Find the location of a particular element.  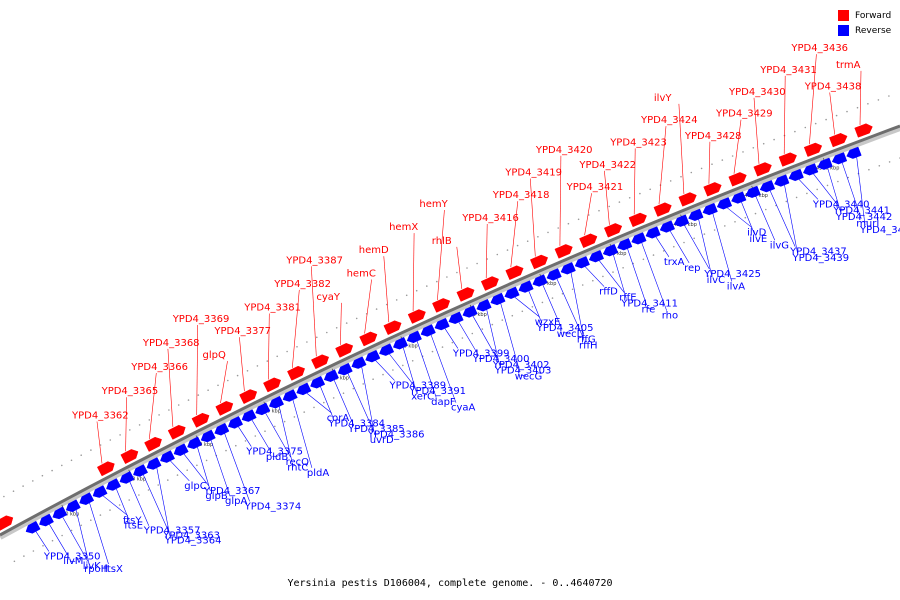

forward-gene-label: YPD4_3419 is located at coordinates (533, 173).